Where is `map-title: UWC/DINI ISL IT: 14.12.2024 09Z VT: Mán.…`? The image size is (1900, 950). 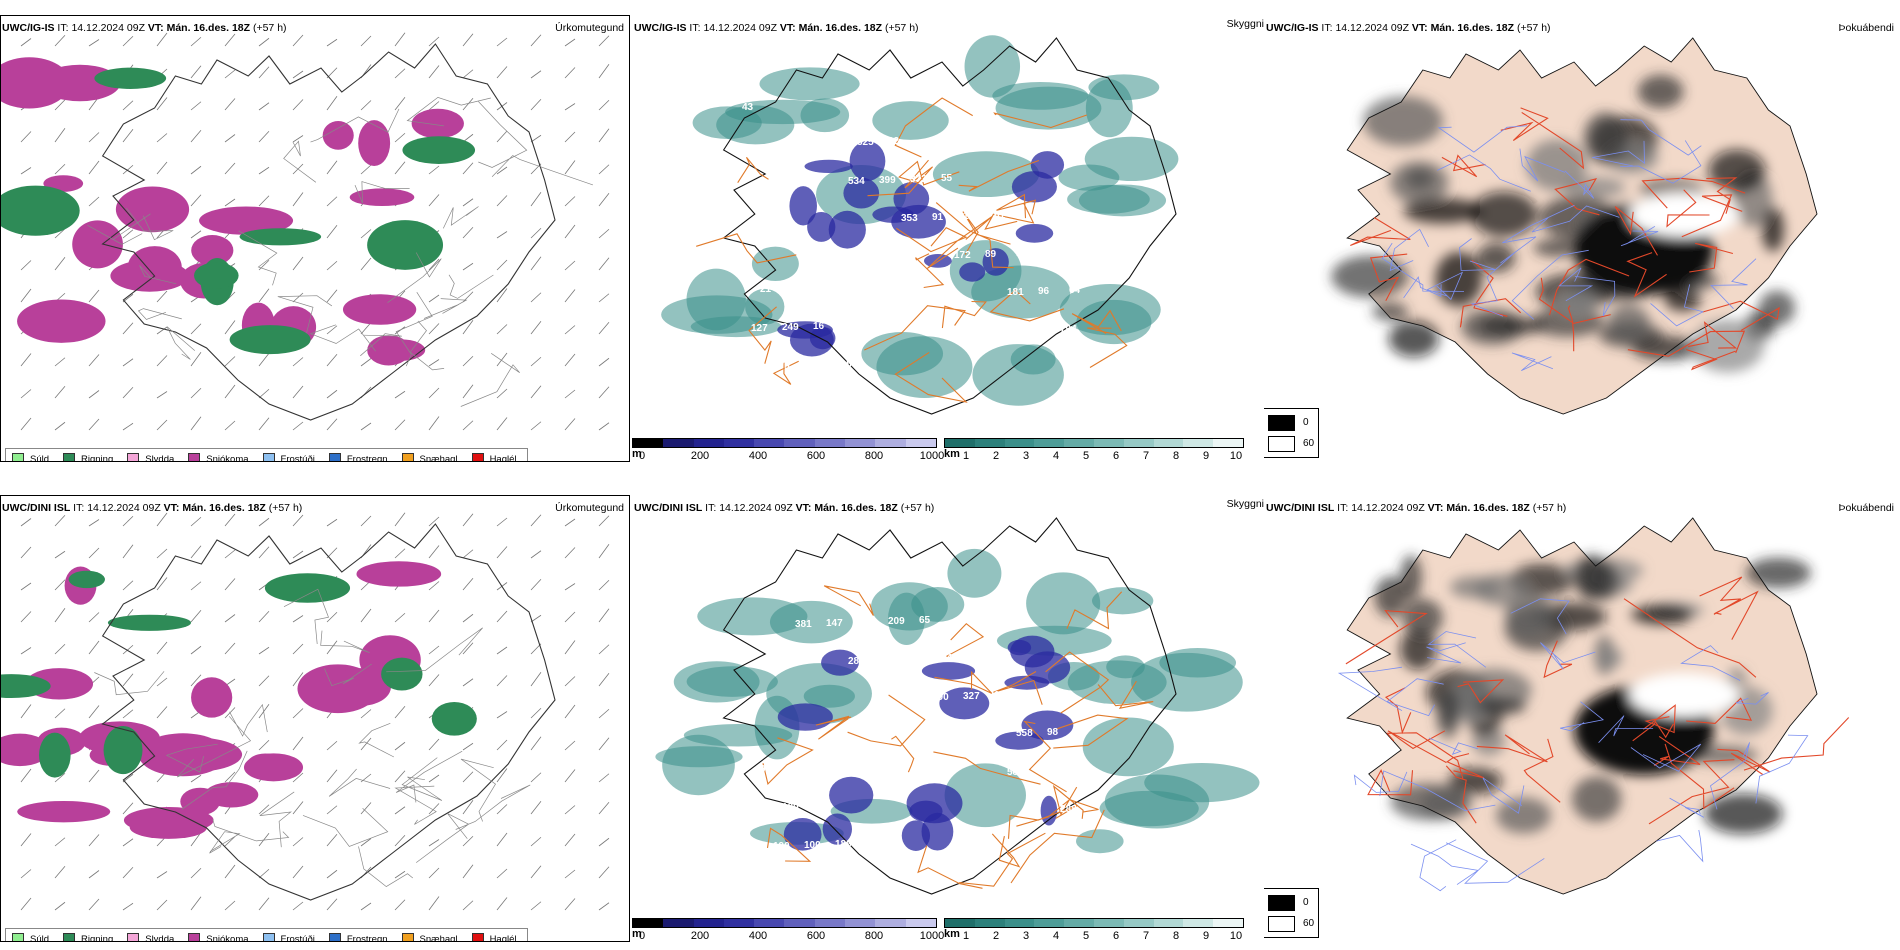 map-title: UWC/DINI ISL IT: 14.12.2024 09Z VT: Mán.… is located at coordinates (784, 508).